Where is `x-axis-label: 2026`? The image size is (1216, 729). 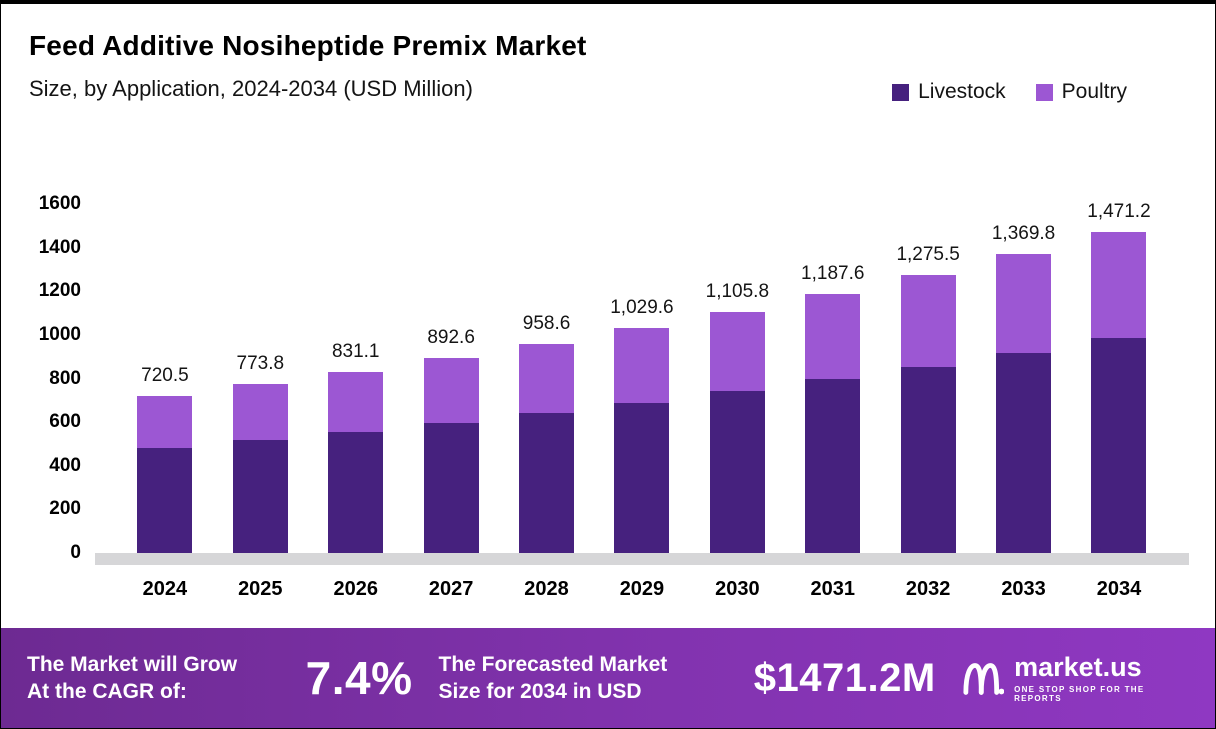
x-axis-label: 2026 is located at coordinates (355, 589).